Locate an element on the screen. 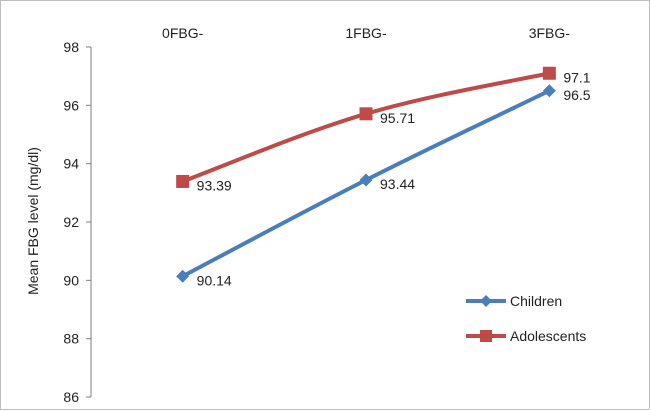  legend-marker-children is located at coordinates (486, 301).